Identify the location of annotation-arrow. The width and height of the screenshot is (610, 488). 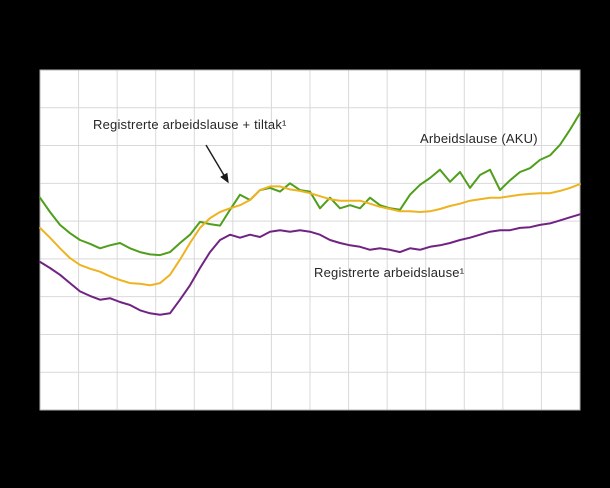
(217, 164).